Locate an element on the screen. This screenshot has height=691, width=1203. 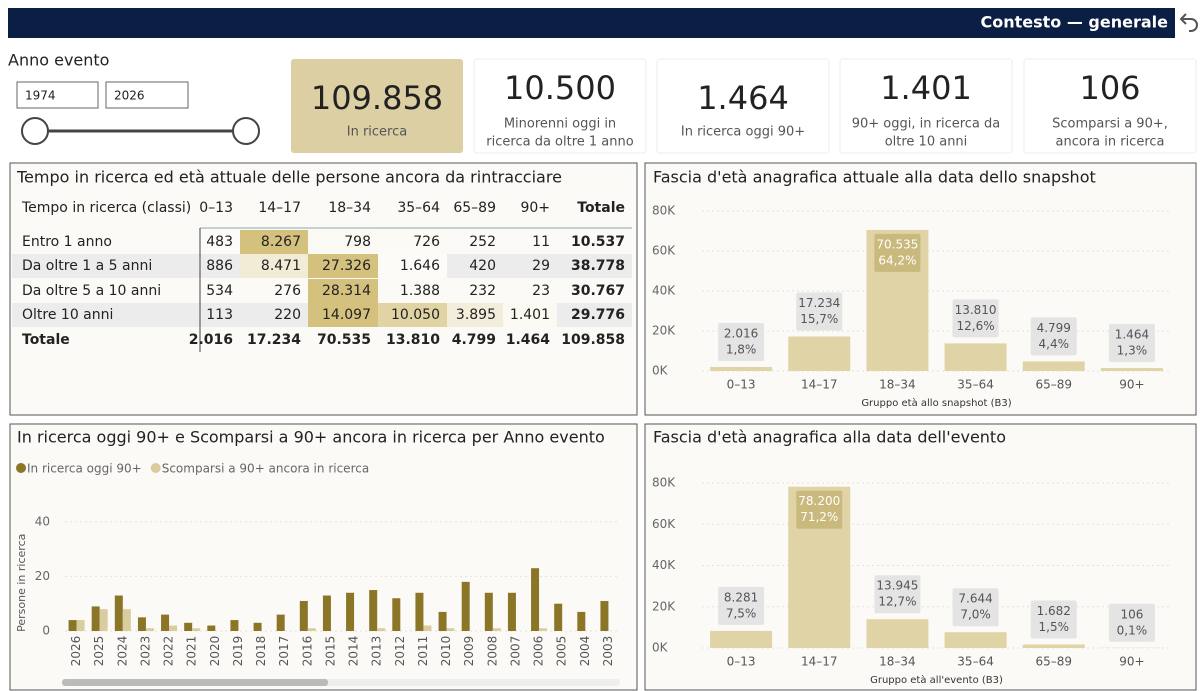
total-cell: 4.799 is located at coordinates (474, 340).